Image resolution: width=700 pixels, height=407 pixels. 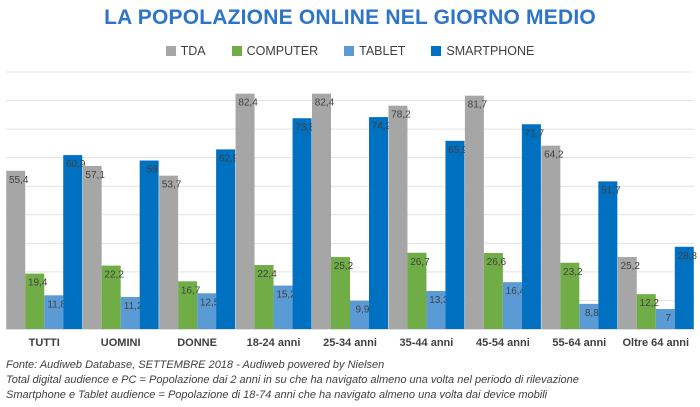 What do you see at coordinates (668, 318) in the screenshot?
I see `data-label: 7` at bounding box center [668, 318].